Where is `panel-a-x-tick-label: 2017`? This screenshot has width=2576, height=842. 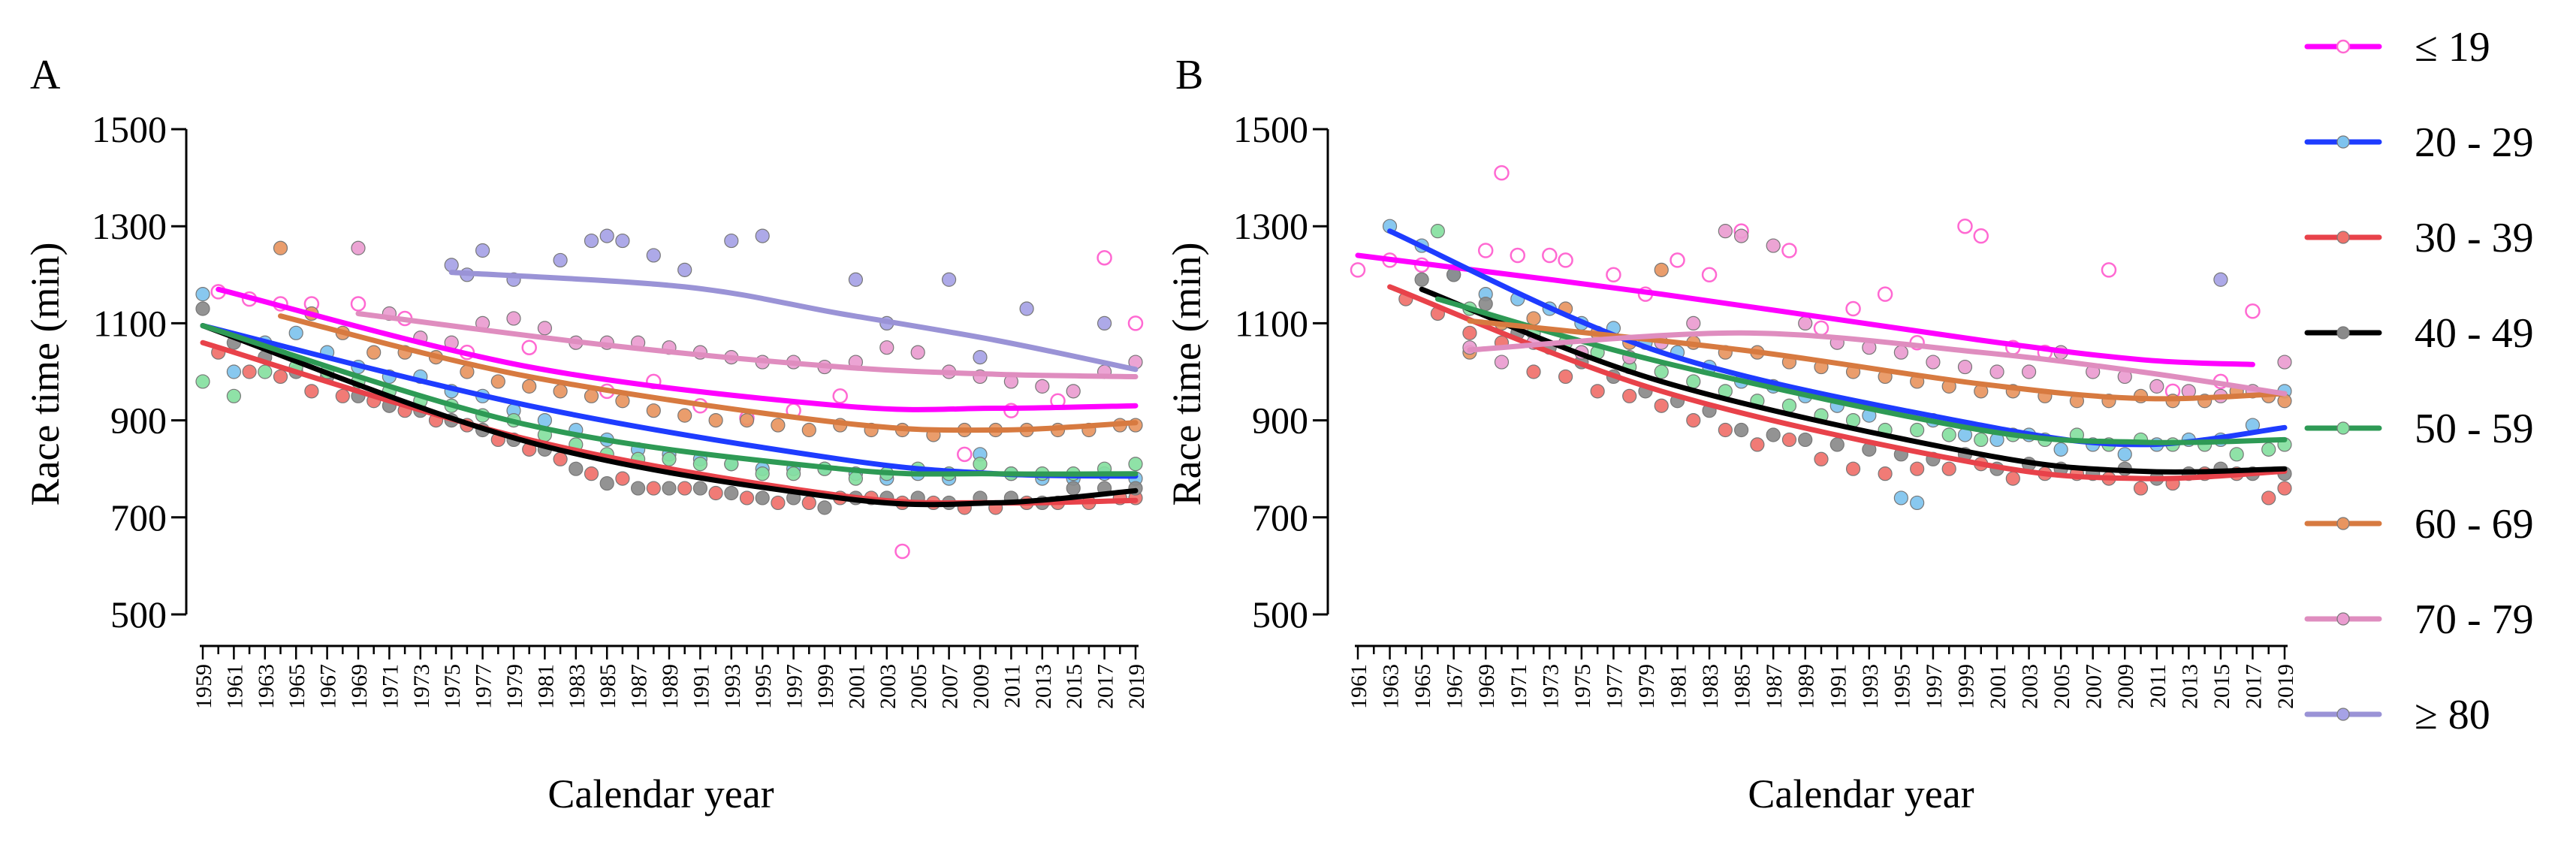 panel-a-x-tick-label: 2017 is located at coordinates (1105, 687).